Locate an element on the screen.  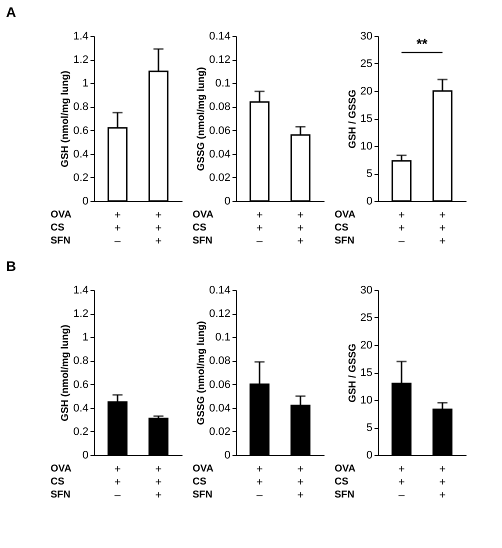
chart-title: B is located at coordinates (11, 266).